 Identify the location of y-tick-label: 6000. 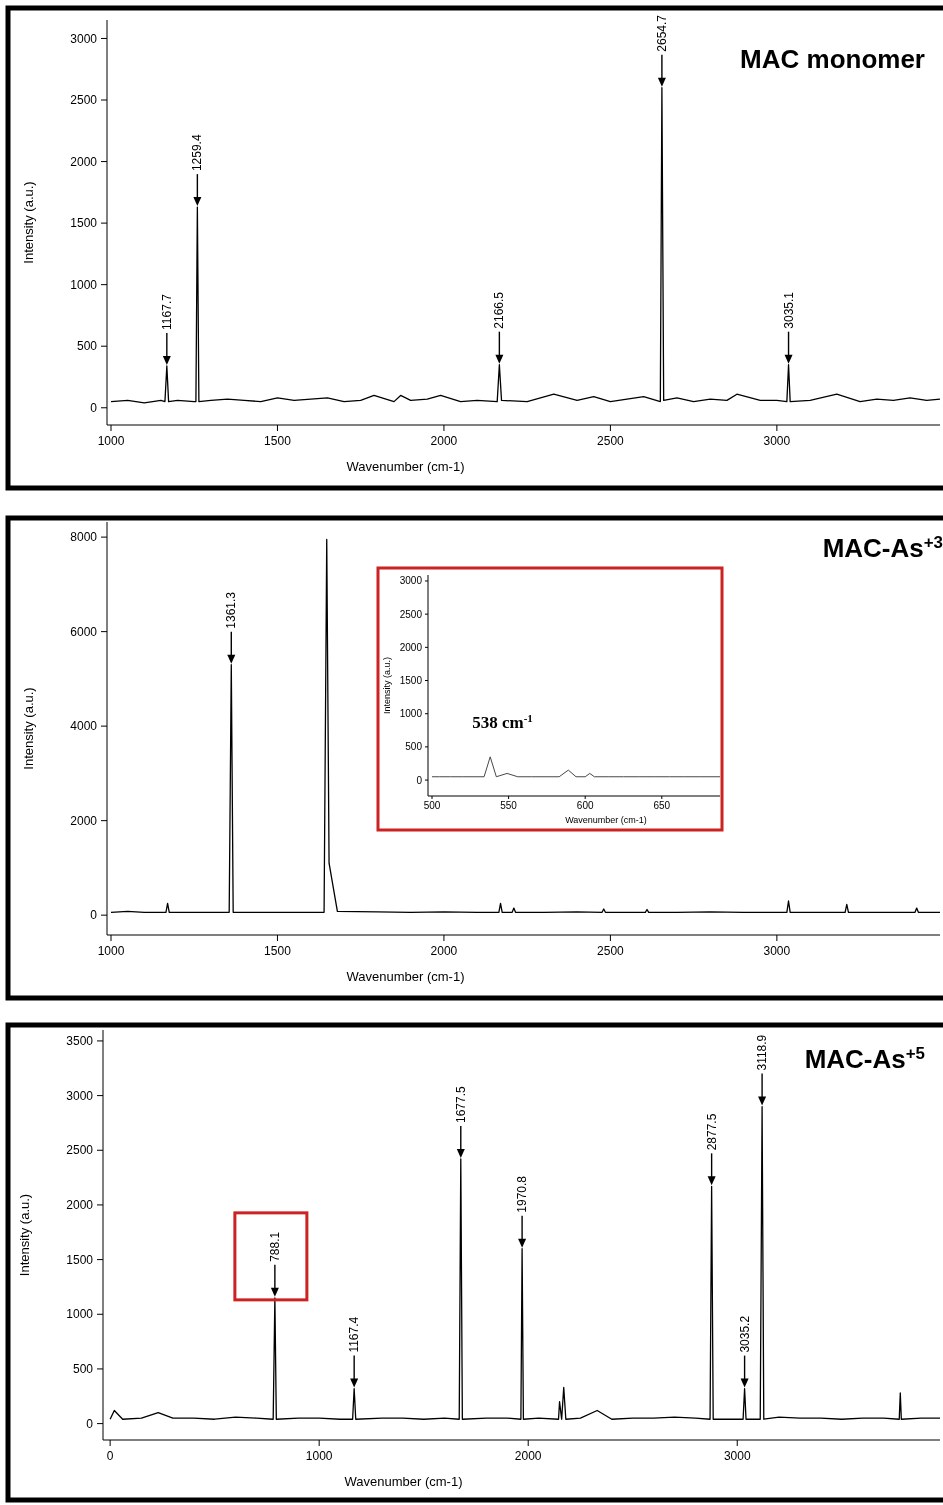
(84, 631).